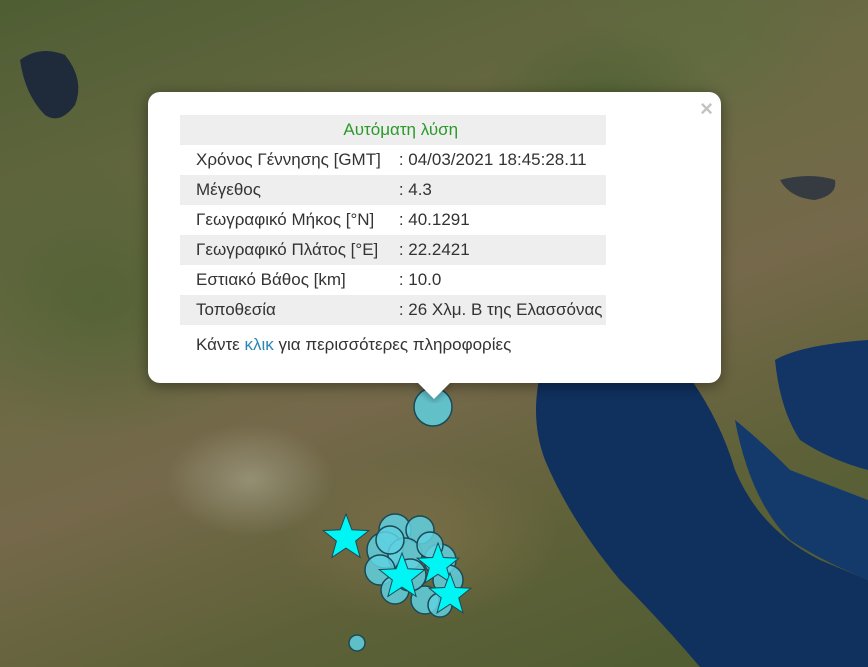 Image resolution: width=868 pixels, height=667 pixels. I want to click on row-value: : 26 Χλμ. Β της Ελασσόνας, so click(493, 310).